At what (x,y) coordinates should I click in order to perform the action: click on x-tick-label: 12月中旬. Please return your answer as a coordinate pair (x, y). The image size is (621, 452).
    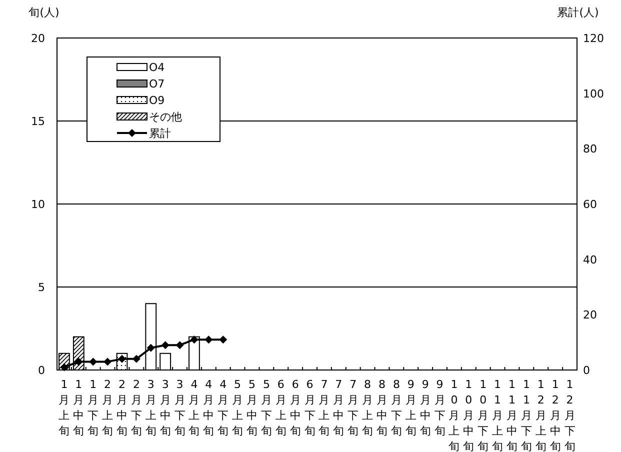
    Looking at the image, I should click on (555, 415).